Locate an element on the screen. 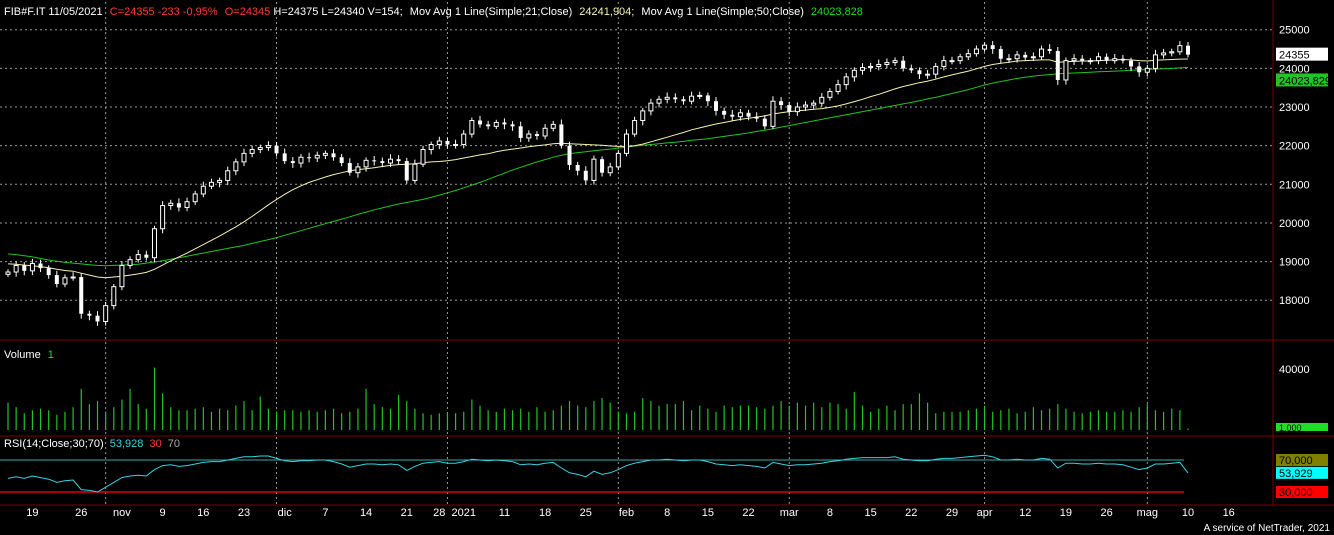 The width and height of the screenshot is (1334, 535). rsi-label: RSI(14;Close;30;70) is located at coordinates (54, 444).